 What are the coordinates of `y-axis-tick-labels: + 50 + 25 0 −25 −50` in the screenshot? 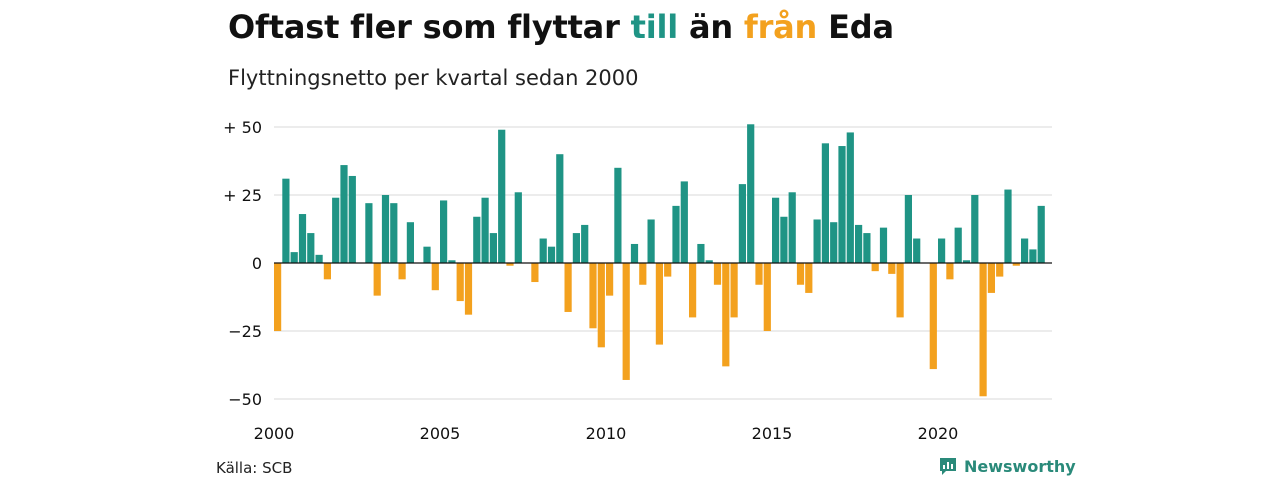 It's located at (242, 263).